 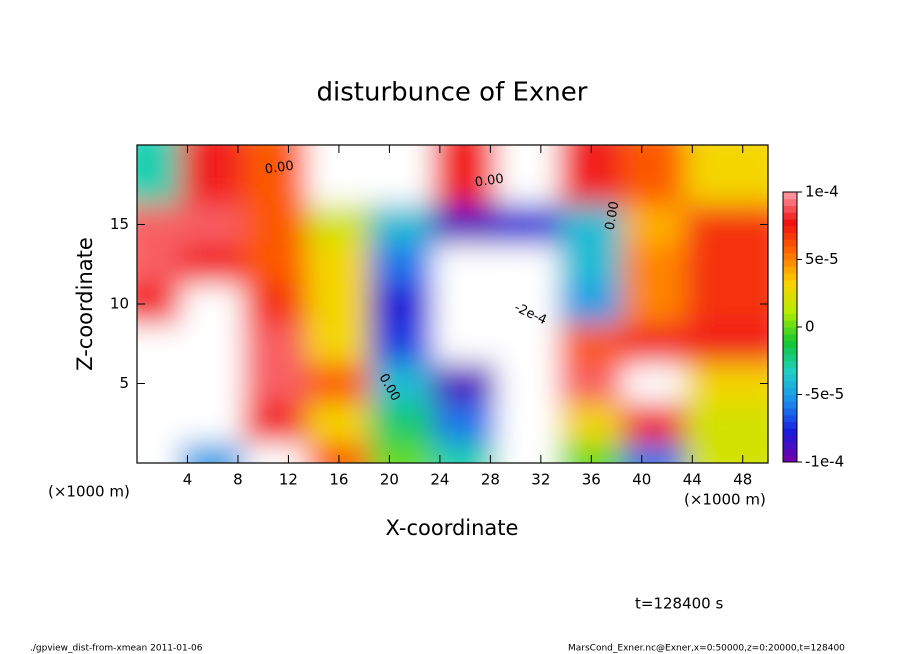 I want to click on x-tick-label: 44, so click(x=692, y=480).